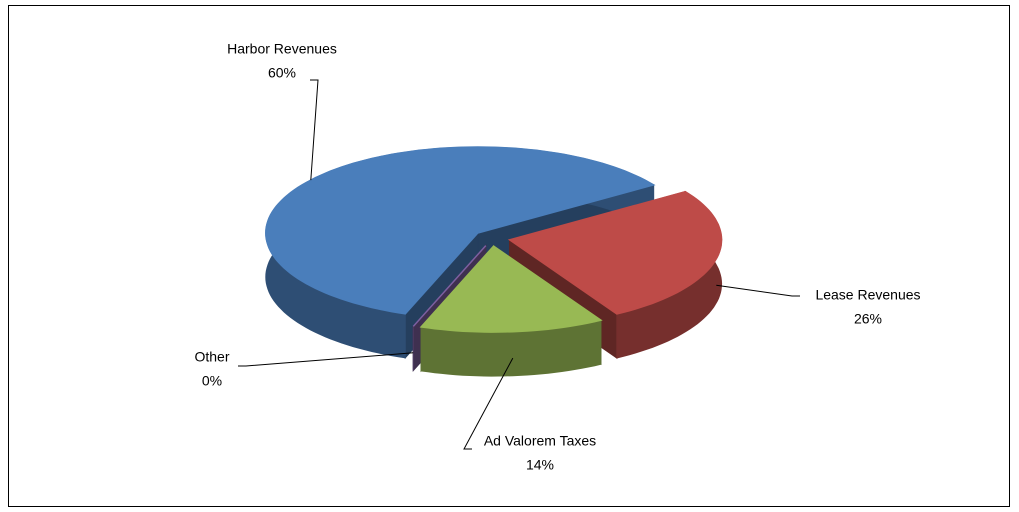 The image size is (1019, 512). I want to click on slice-value-label: 0%, so click(212, 381).